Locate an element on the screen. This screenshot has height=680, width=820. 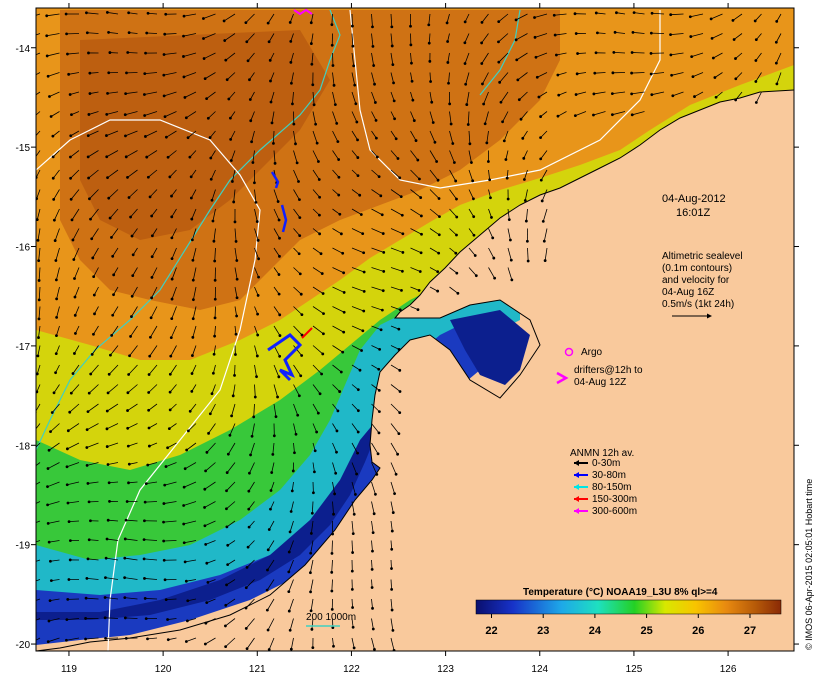
lat-tick-label: -16 is located at coordinates (23, 248).